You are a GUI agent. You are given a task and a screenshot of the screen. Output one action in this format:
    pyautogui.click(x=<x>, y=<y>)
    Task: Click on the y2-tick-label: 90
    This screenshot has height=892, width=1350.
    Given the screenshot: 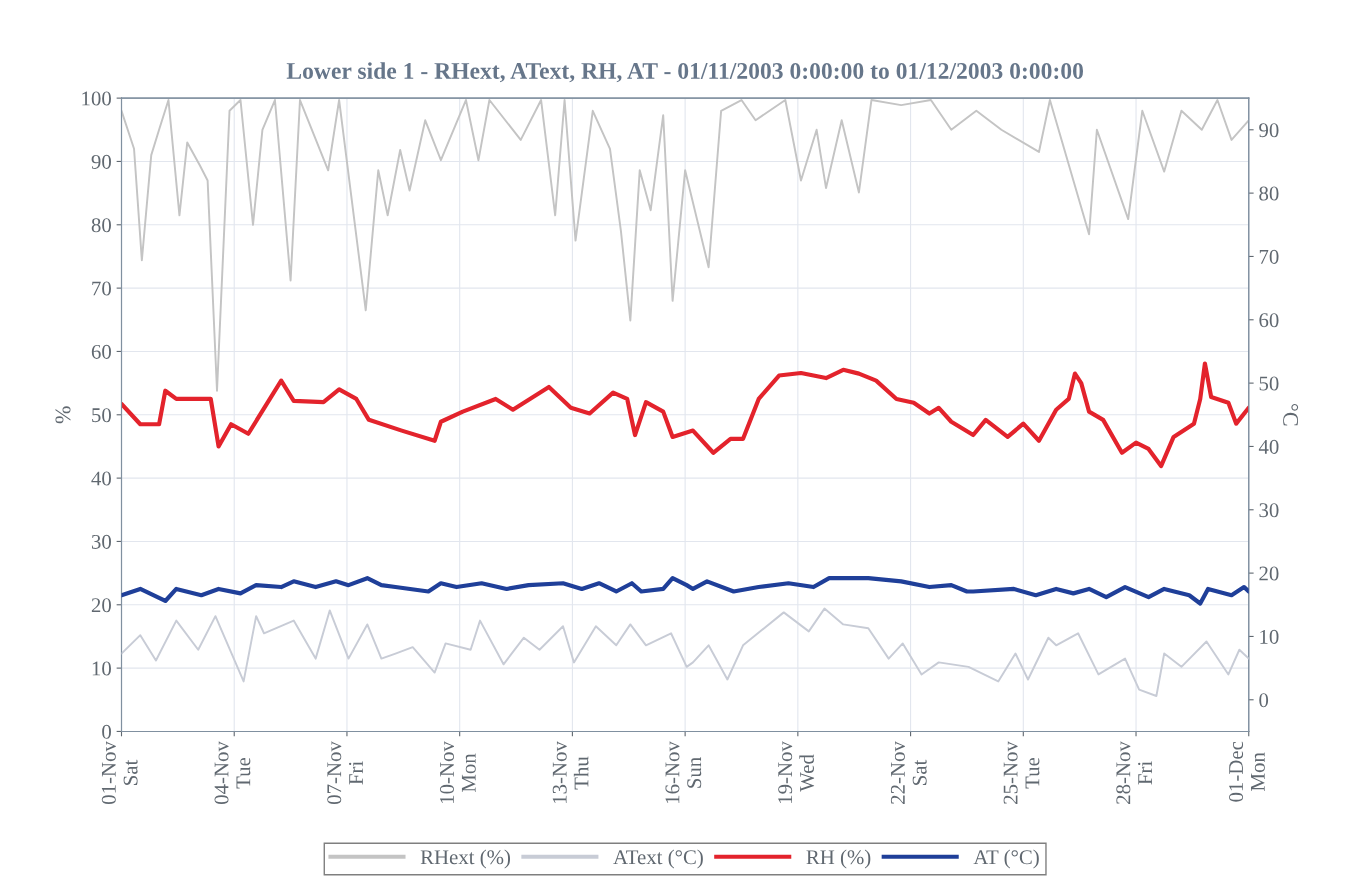 What is the action you would take?
    pyautogui.click(x=1269, y=130)
    